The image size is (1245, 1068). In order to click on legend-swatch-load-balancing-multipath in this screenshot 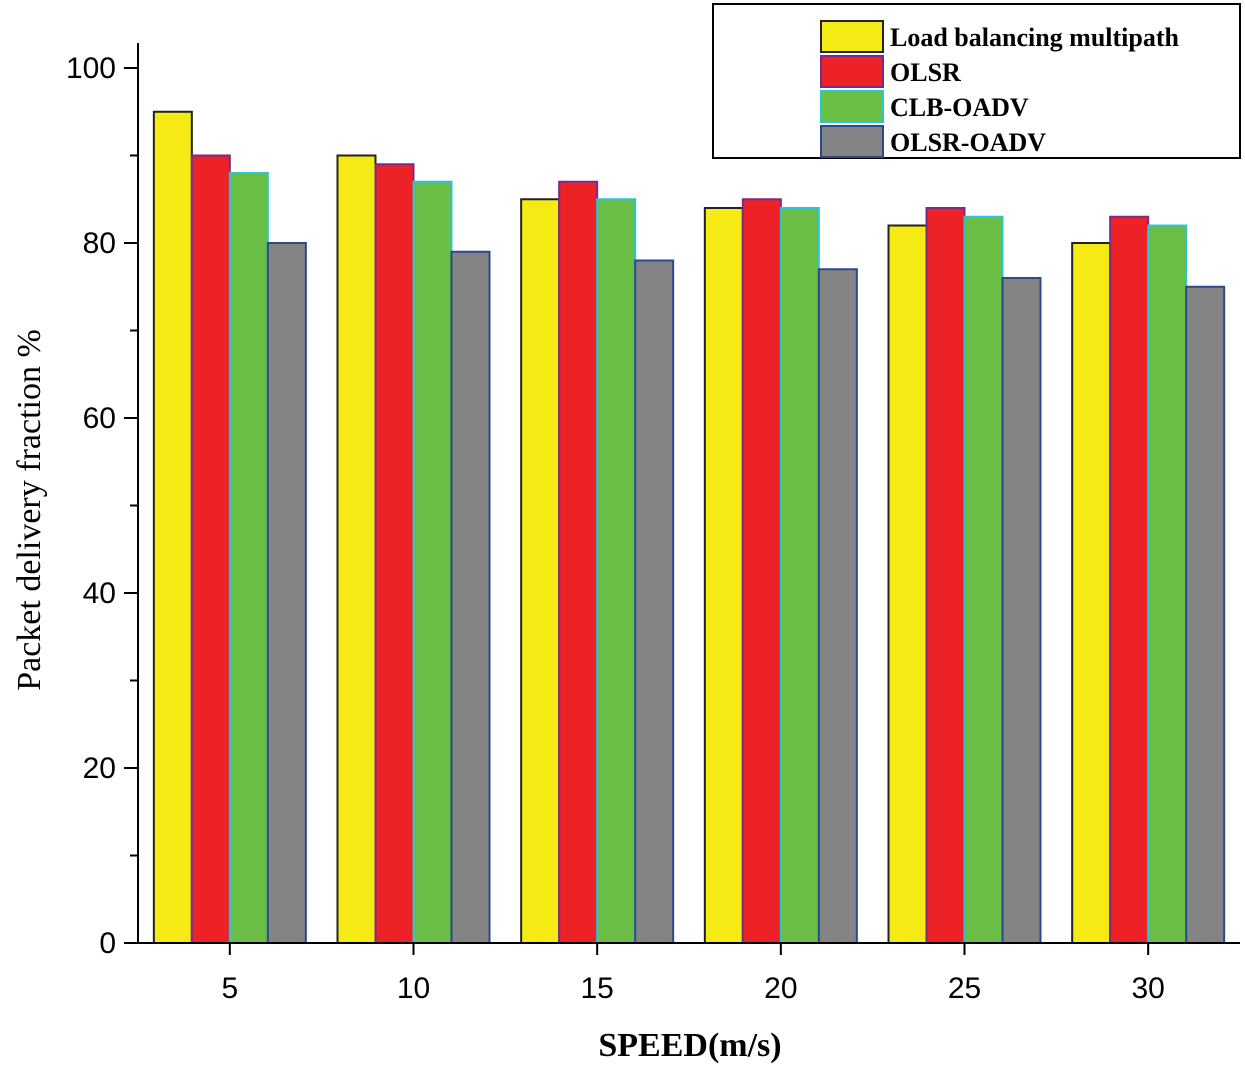, I will do `click(852, 36)`.